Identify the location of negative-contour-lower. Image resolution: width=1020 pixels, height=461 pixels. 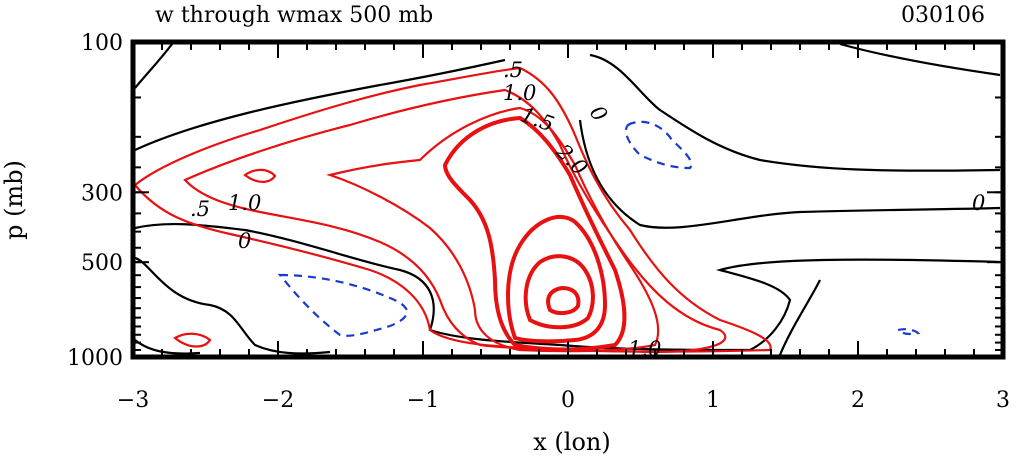
(342, 305).